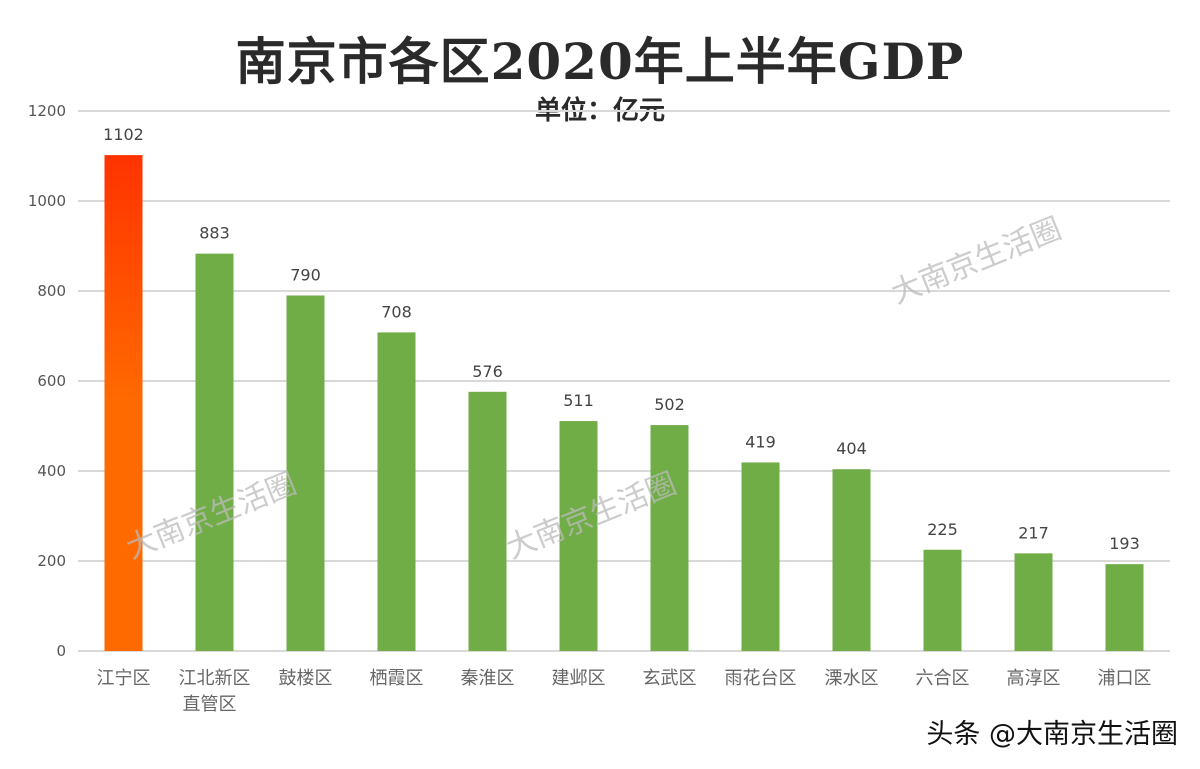 This screenshot has width=1200, height=769. I want to click on data-label: 404, so click(851, 448).